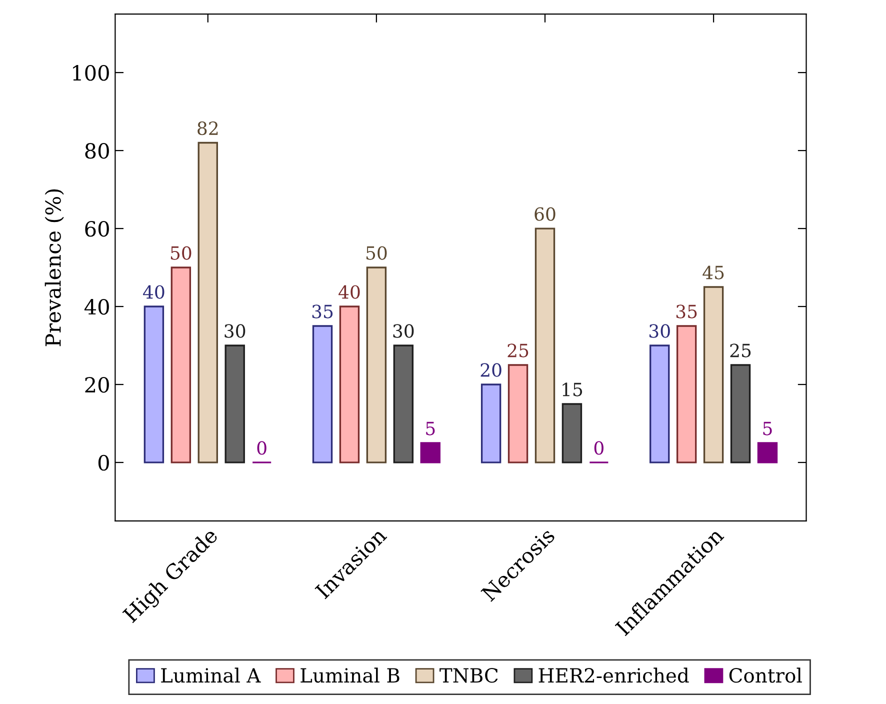 This screenshot has height=704, width=886. I want to click on legend-label: Luminal A, so click(211, 675).